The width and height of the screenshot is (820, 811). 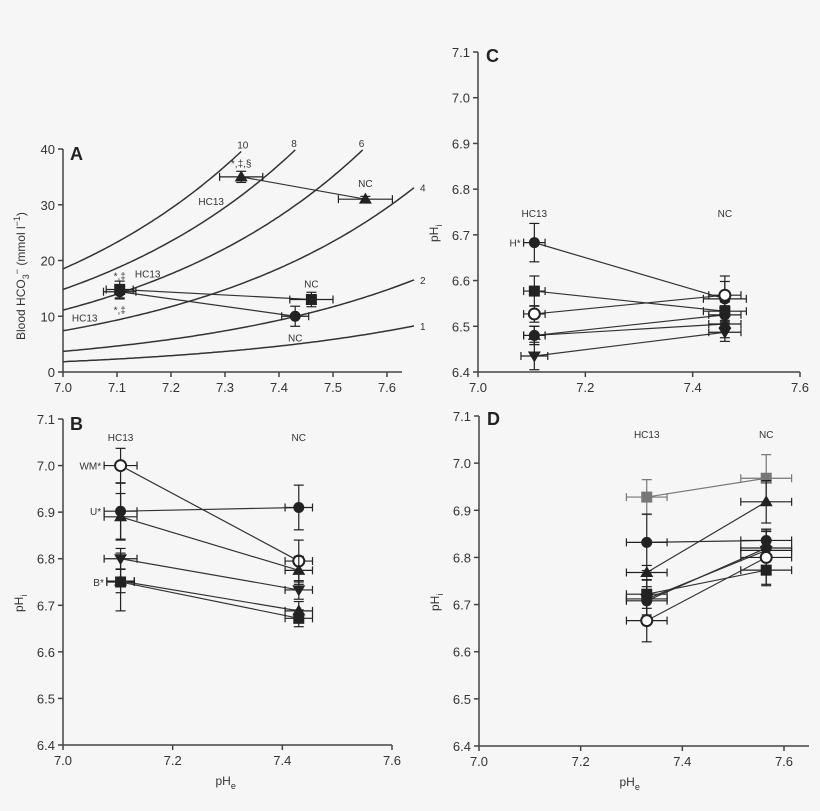 I want to click on significance-note: *,‡,§, so click(x=241, y=164).